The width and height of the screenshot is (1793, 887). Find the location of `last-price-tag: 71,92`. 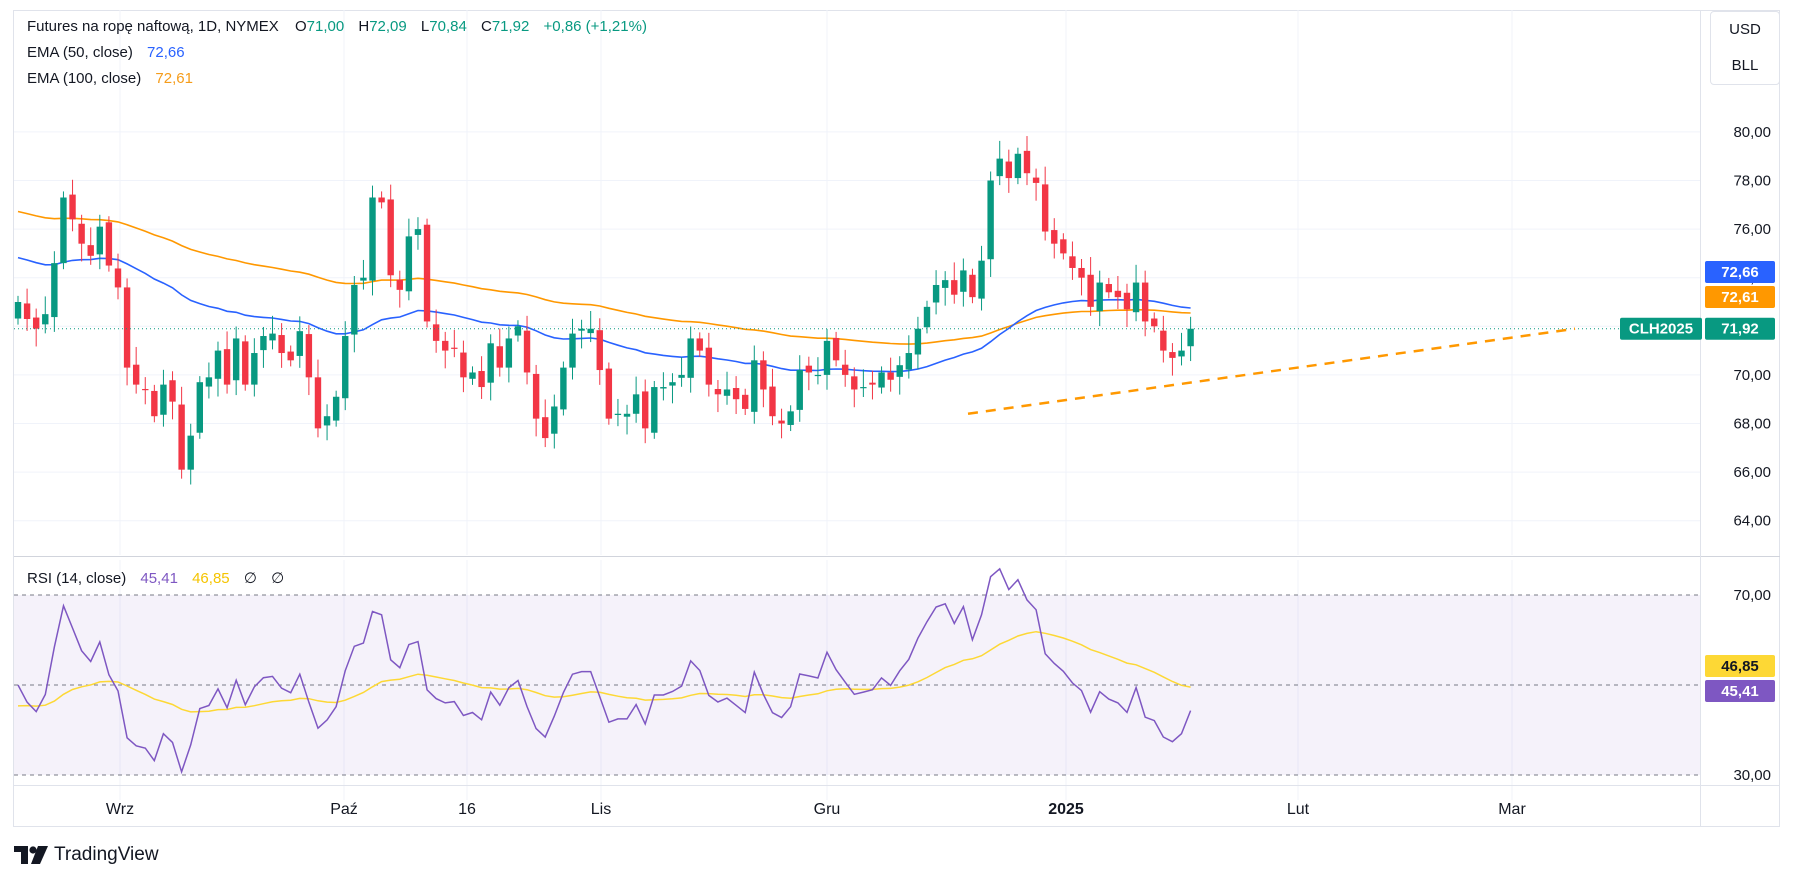

last-price-tag: 71,92 is located at coordinates (1740, 329).